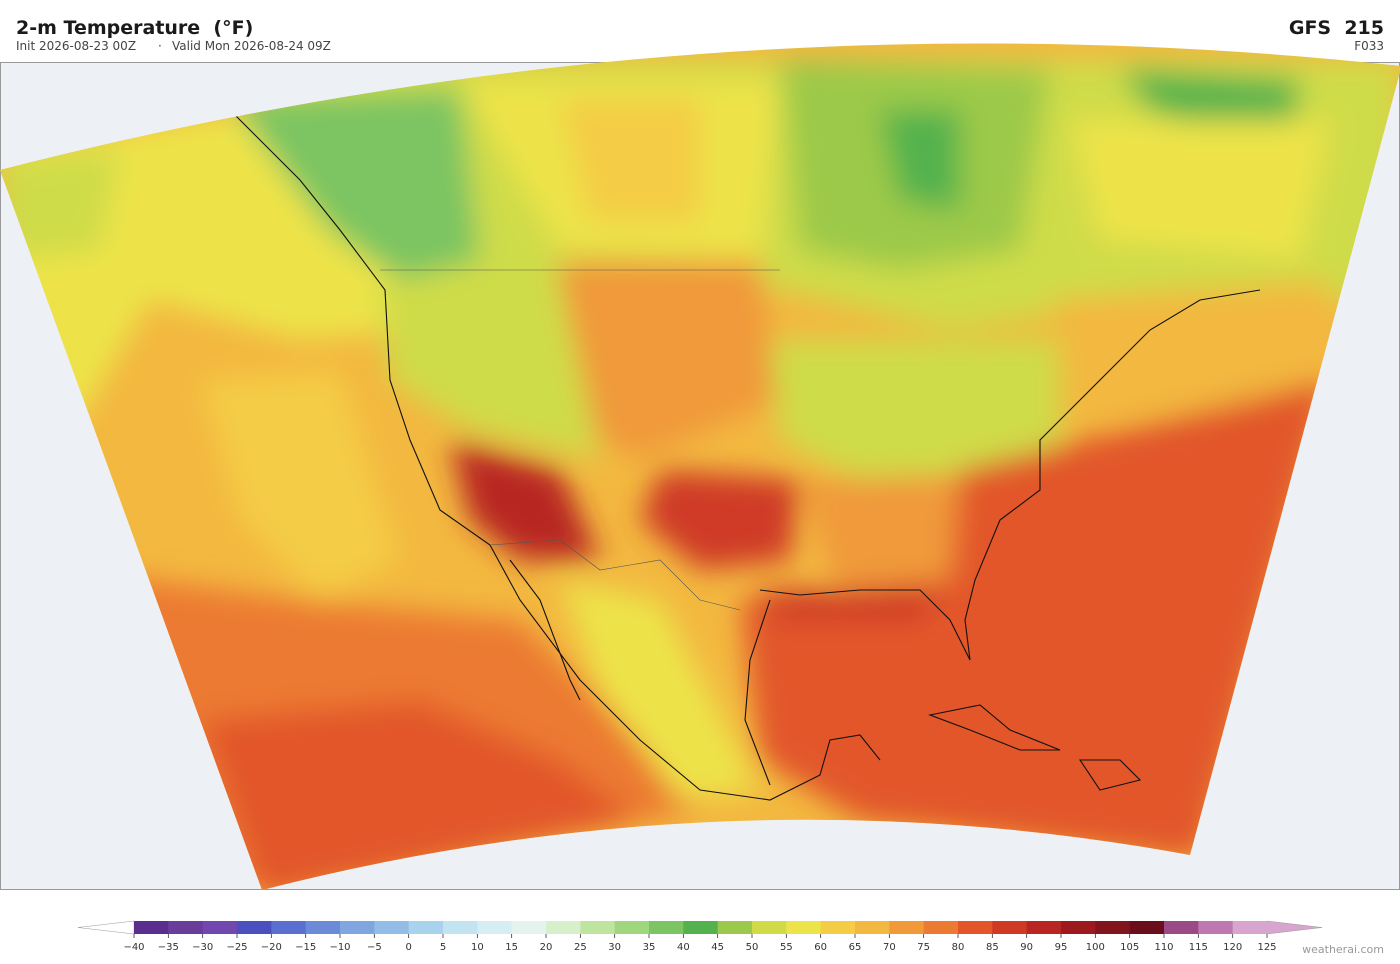  Describe the element at coordinates (1095, 947) in the screenshot. I see `colorbar-tick-label: 100` at that location.